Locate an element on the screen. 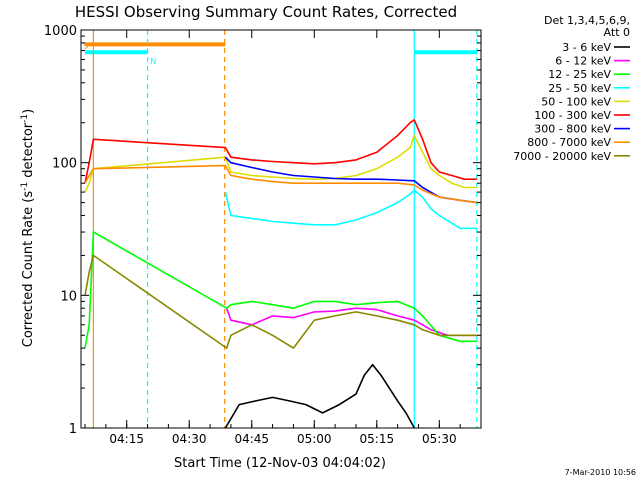 This screenshot has width=640, height=480. legend-label: 6 - 12 keV is located at coordinates (583, 61).